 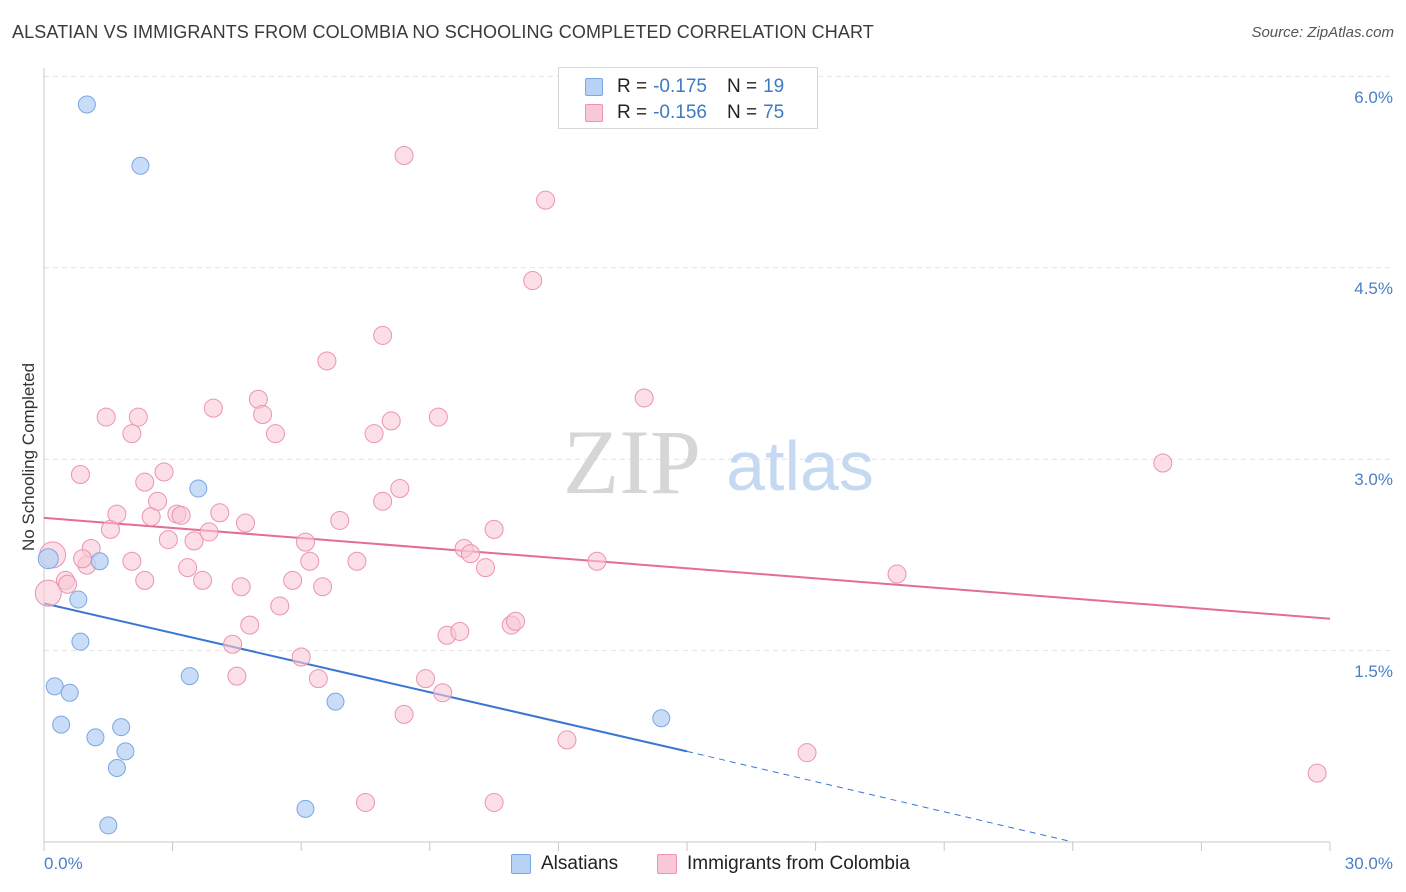 I want to click on y-axis-label: No Schooling Completed, so click(x=28, y=457).